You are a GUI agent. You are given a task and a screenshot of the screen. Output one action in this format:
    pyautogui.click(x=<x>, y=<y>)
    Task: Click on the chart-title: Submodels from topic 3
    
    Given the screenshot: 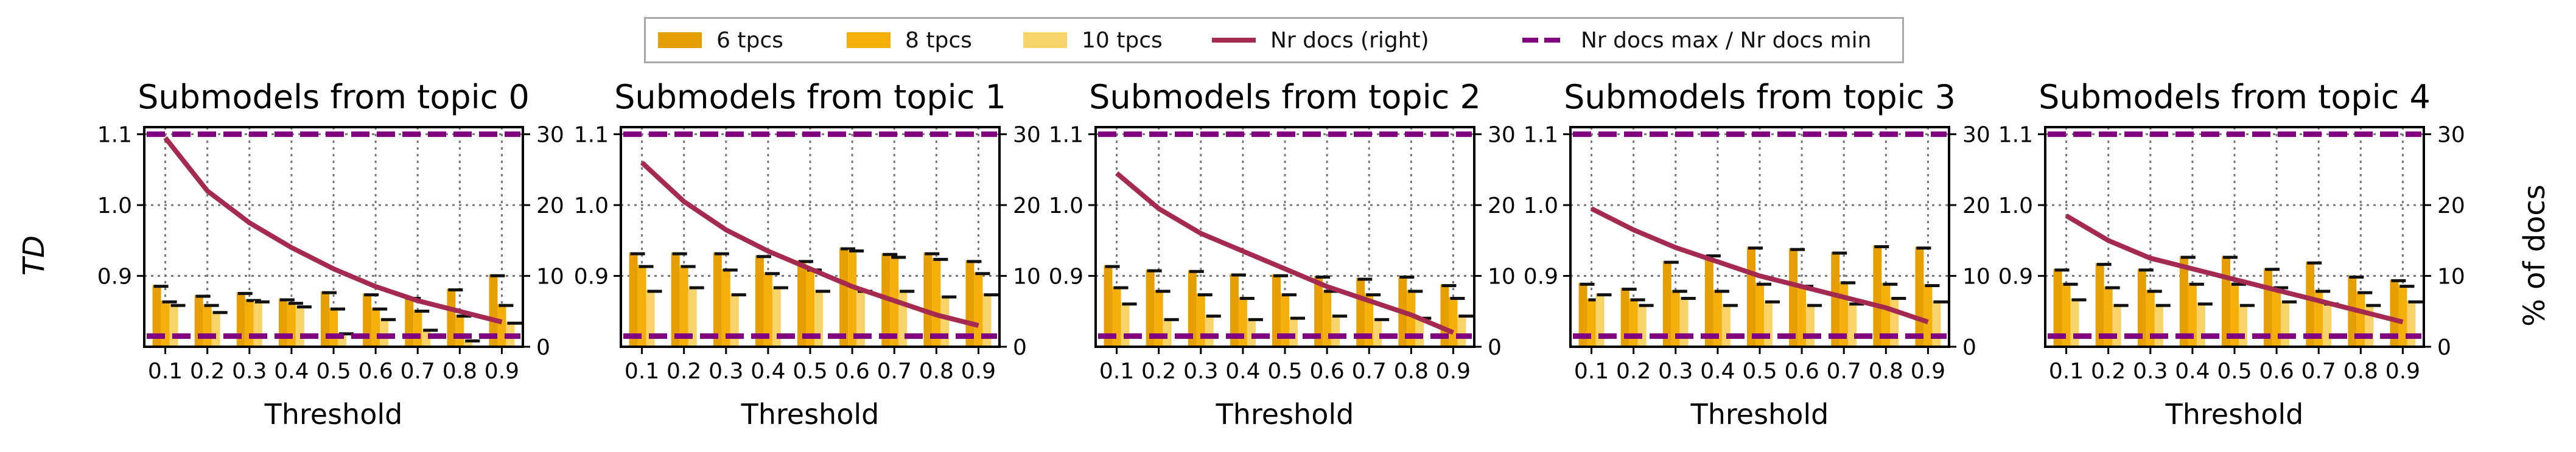 What is the action you would take?
    pyautogui.click(x=1760, y=97)
    